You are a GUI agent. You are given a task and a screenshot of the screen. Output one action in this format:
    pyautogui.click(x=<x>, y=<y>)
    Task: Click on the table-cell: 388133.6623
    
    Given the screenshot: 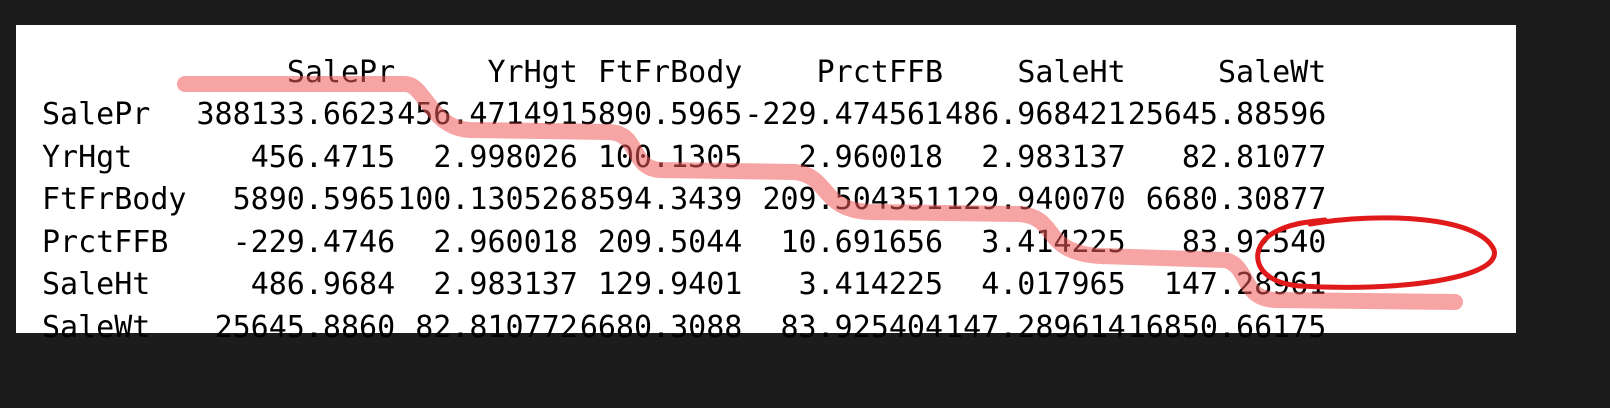 What is the action you would take?
    pyautogui.click(x=296, y=115)
    